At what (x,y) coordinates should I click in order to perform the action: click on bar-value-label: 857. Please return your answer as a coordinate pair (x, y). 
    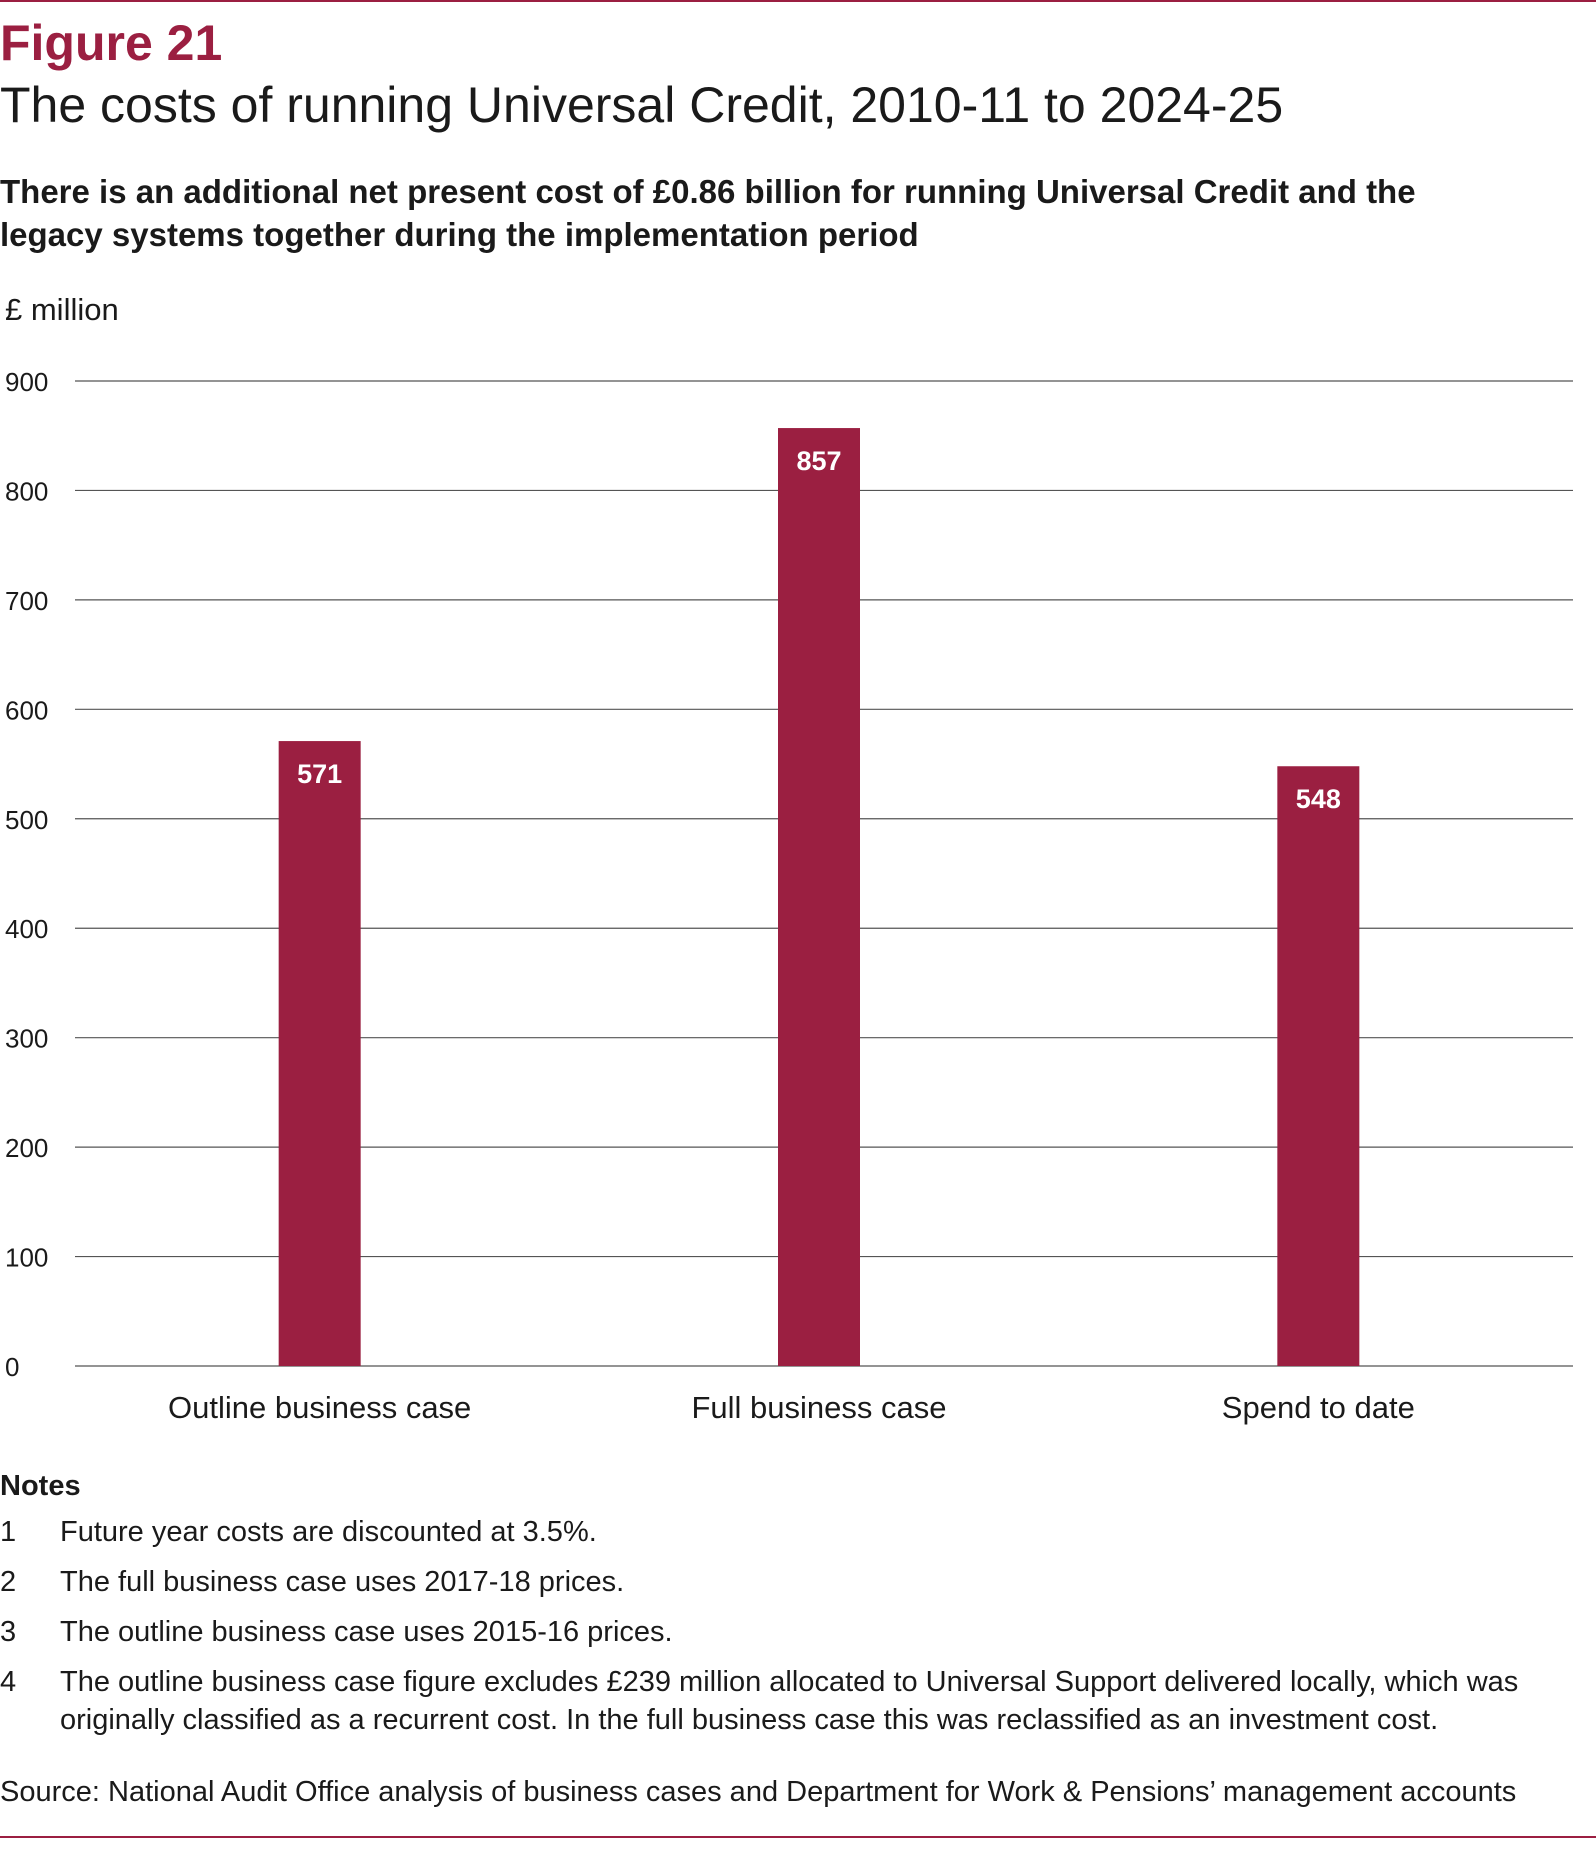
    Looking at the image, I should click on (818, 461).